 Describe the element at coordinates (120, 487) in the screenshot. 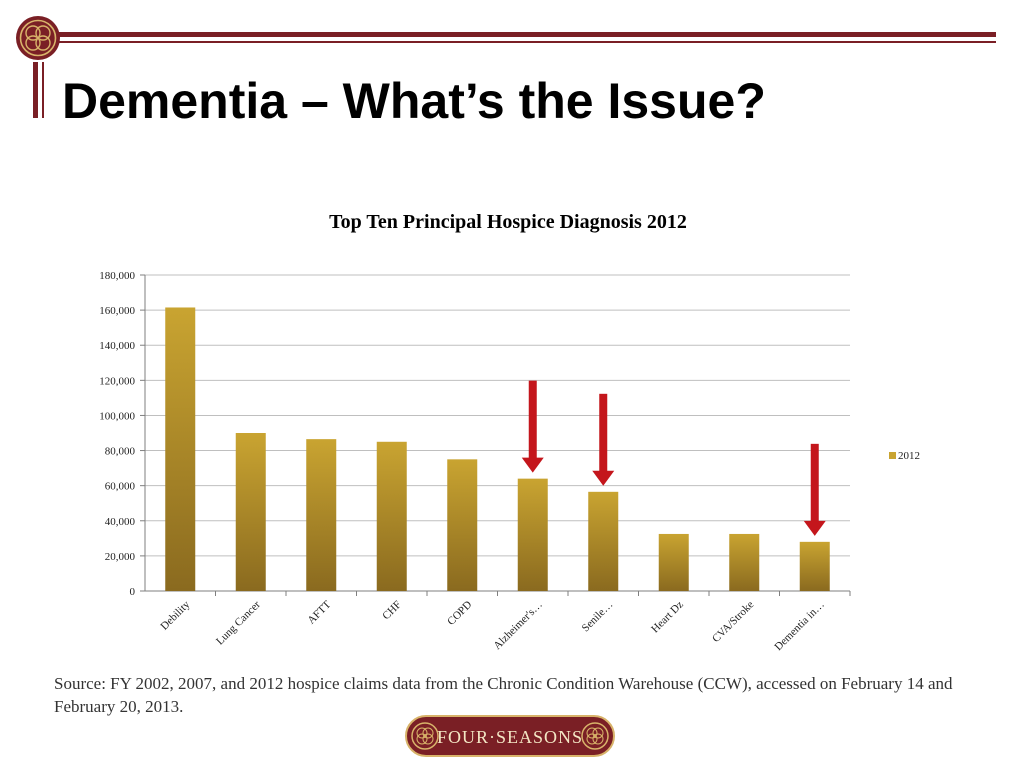

I see `y-tick-label: 60,000` at that location.